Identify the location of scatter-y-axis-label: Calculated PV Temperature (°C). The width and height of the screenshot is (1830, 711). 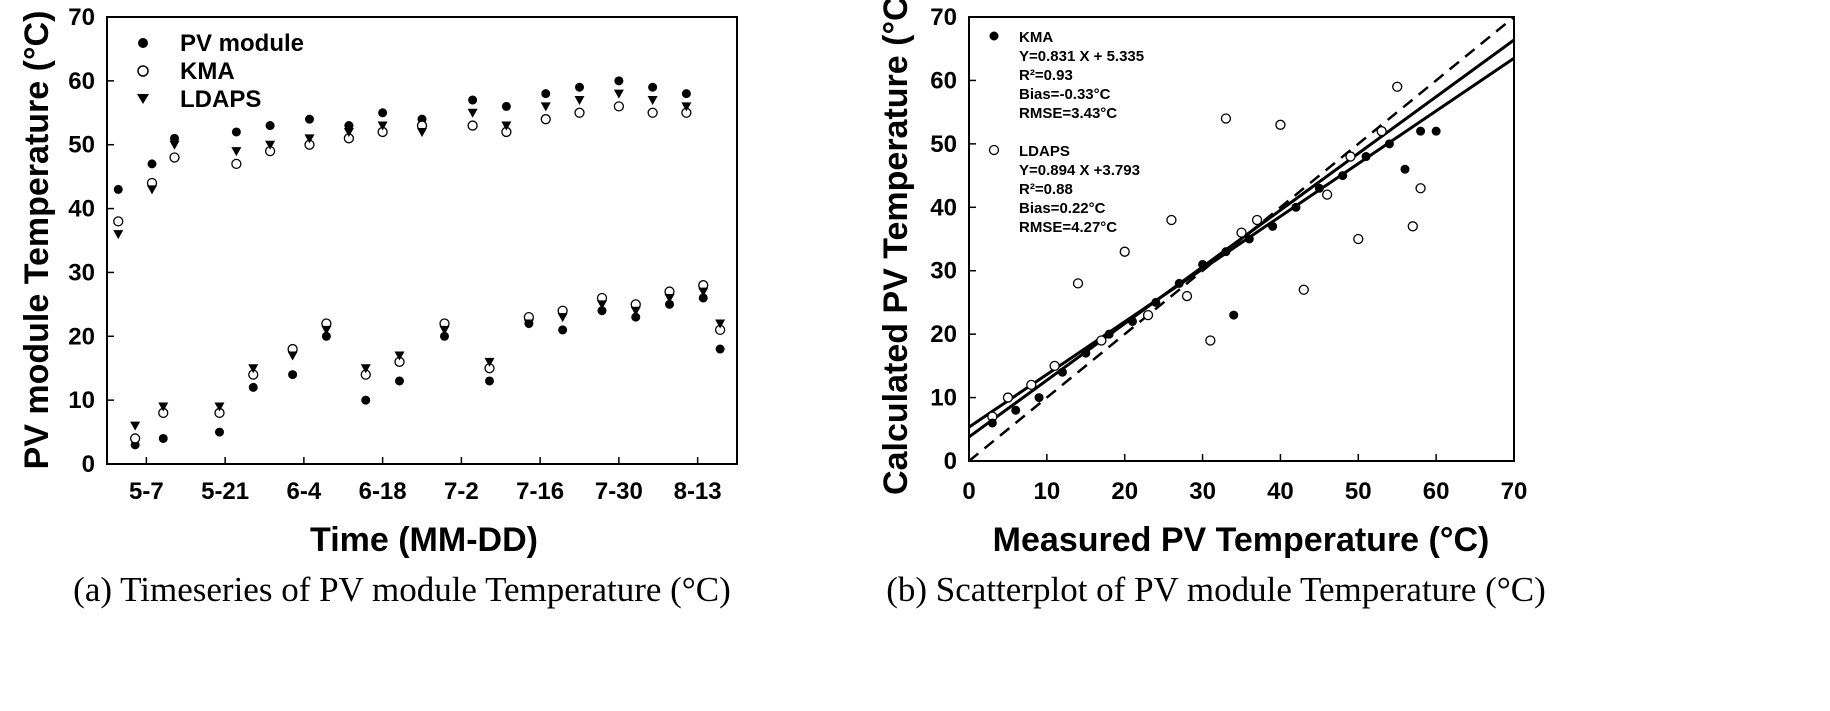
(896, 247).